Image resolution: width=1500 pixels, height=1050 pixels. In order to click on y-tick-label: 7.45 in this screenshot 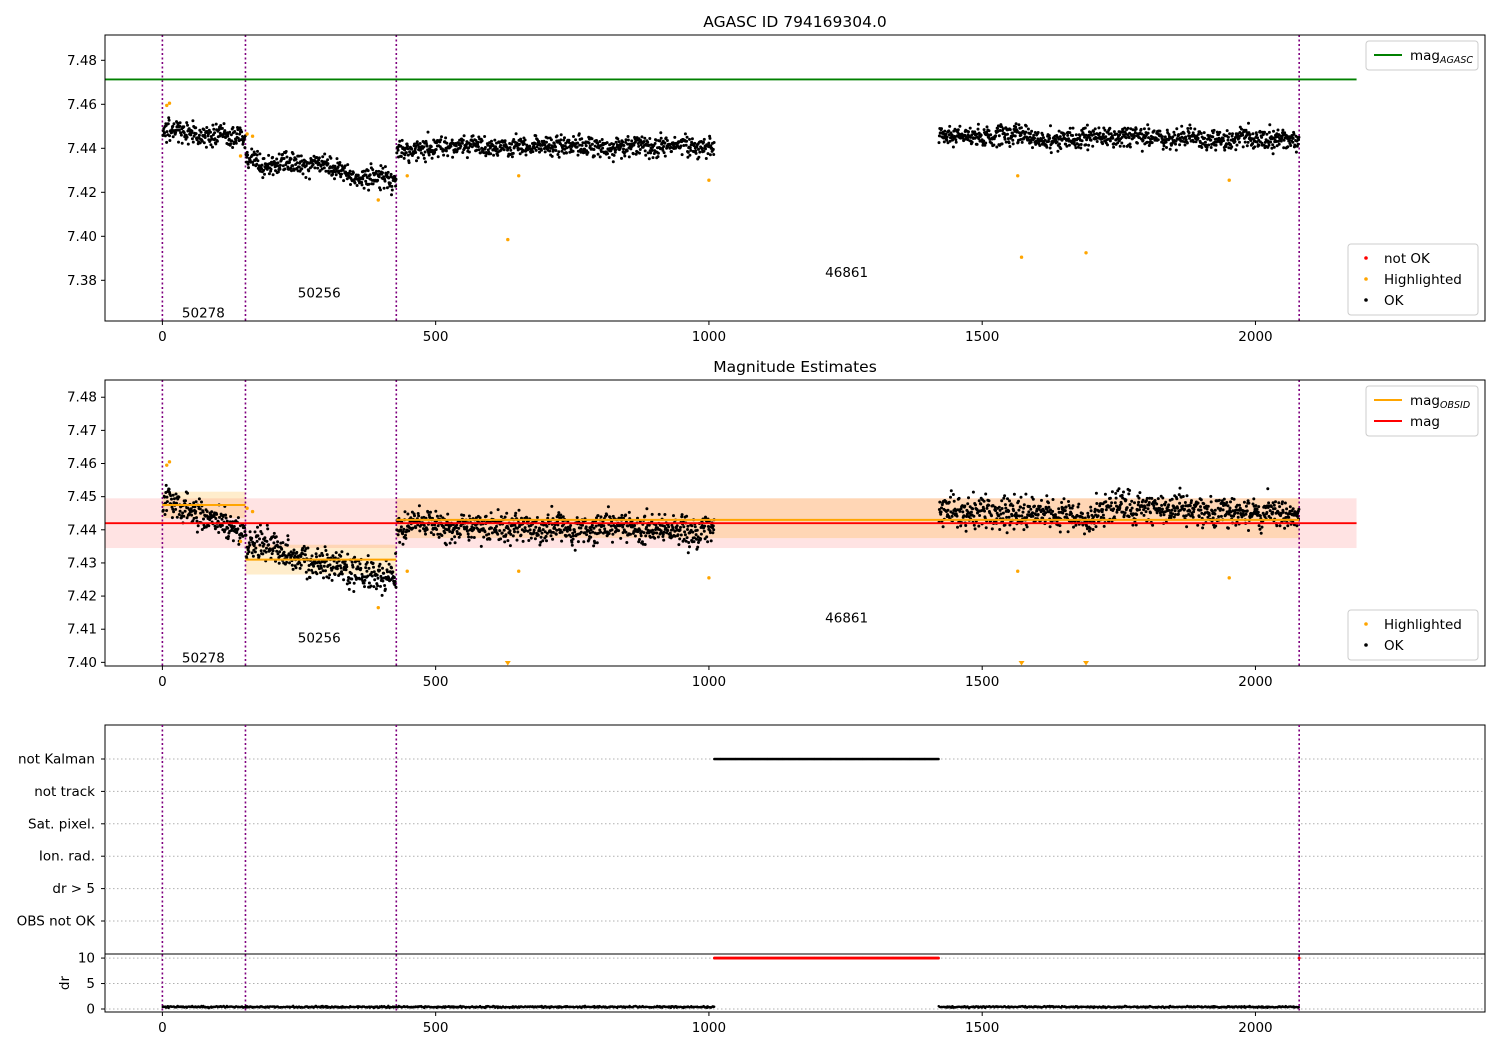, I will do `click(82, 497)`.